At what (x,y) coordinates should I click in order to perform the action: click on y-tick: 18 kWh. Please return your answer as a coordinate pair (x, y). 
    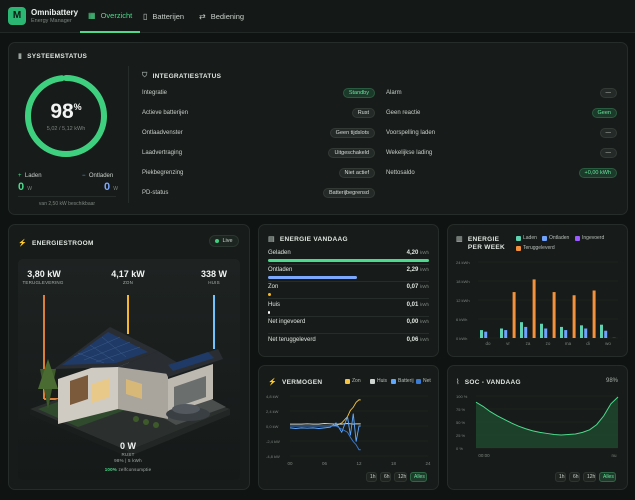
    Looking at the image, I should click on (463, 281).